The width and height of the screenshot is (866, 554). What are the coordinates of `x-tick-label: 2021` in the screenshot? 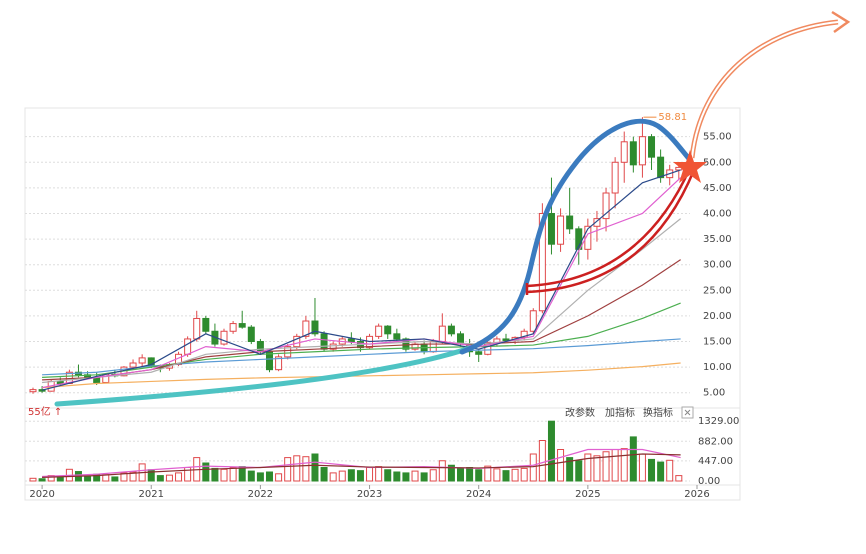 It's located at (151, 494).